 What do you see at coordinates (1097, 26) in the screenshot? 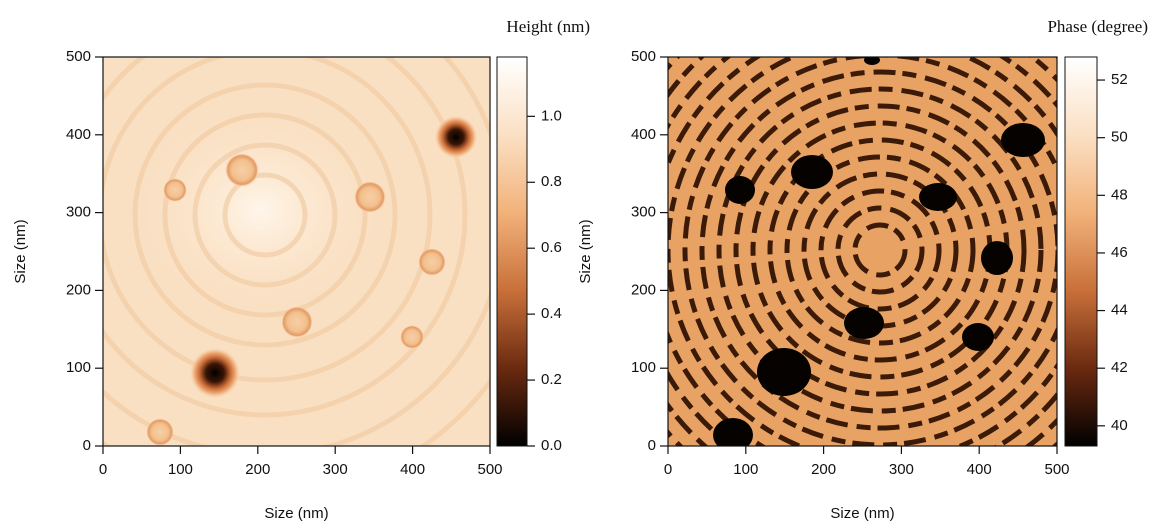
I see `colorbar-label: Phase (degree)` at bounding box center [1097, 26].